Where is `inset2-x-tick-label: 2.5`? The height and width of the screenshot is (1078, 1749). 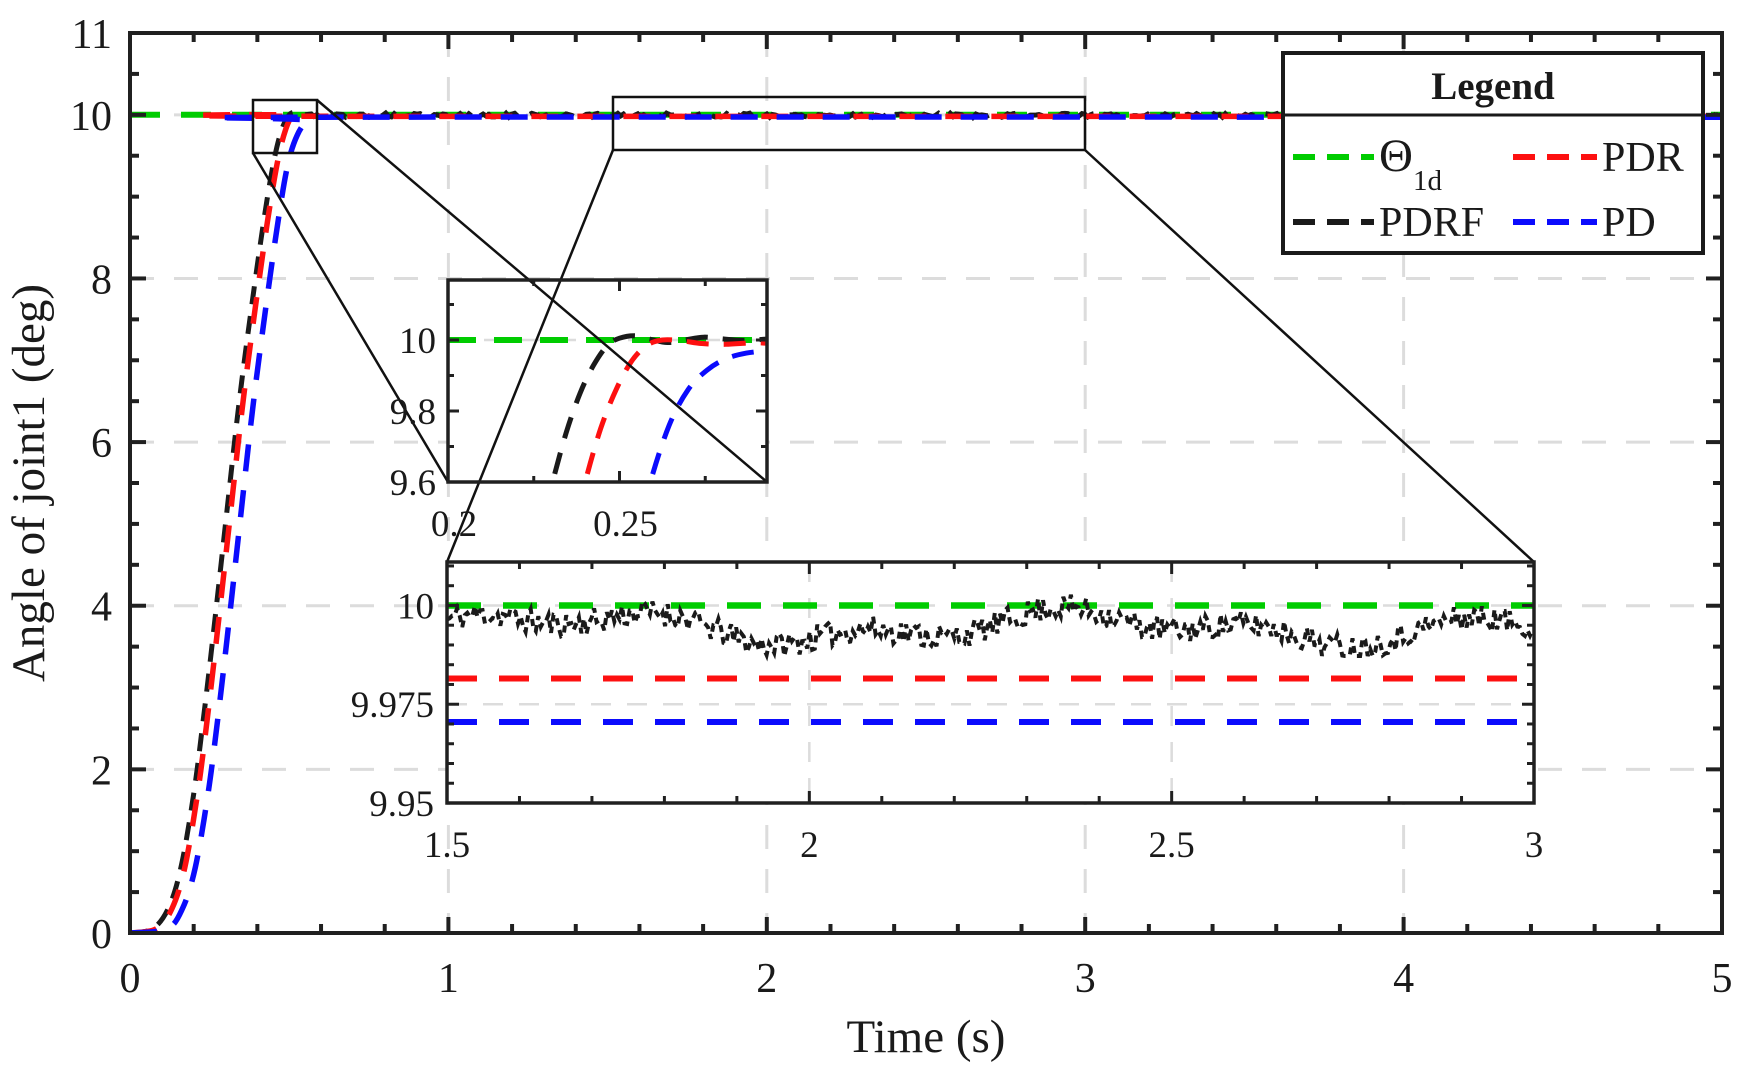
inset2-x-tick-label: 2.5 is located at coordinates (1172, 845).